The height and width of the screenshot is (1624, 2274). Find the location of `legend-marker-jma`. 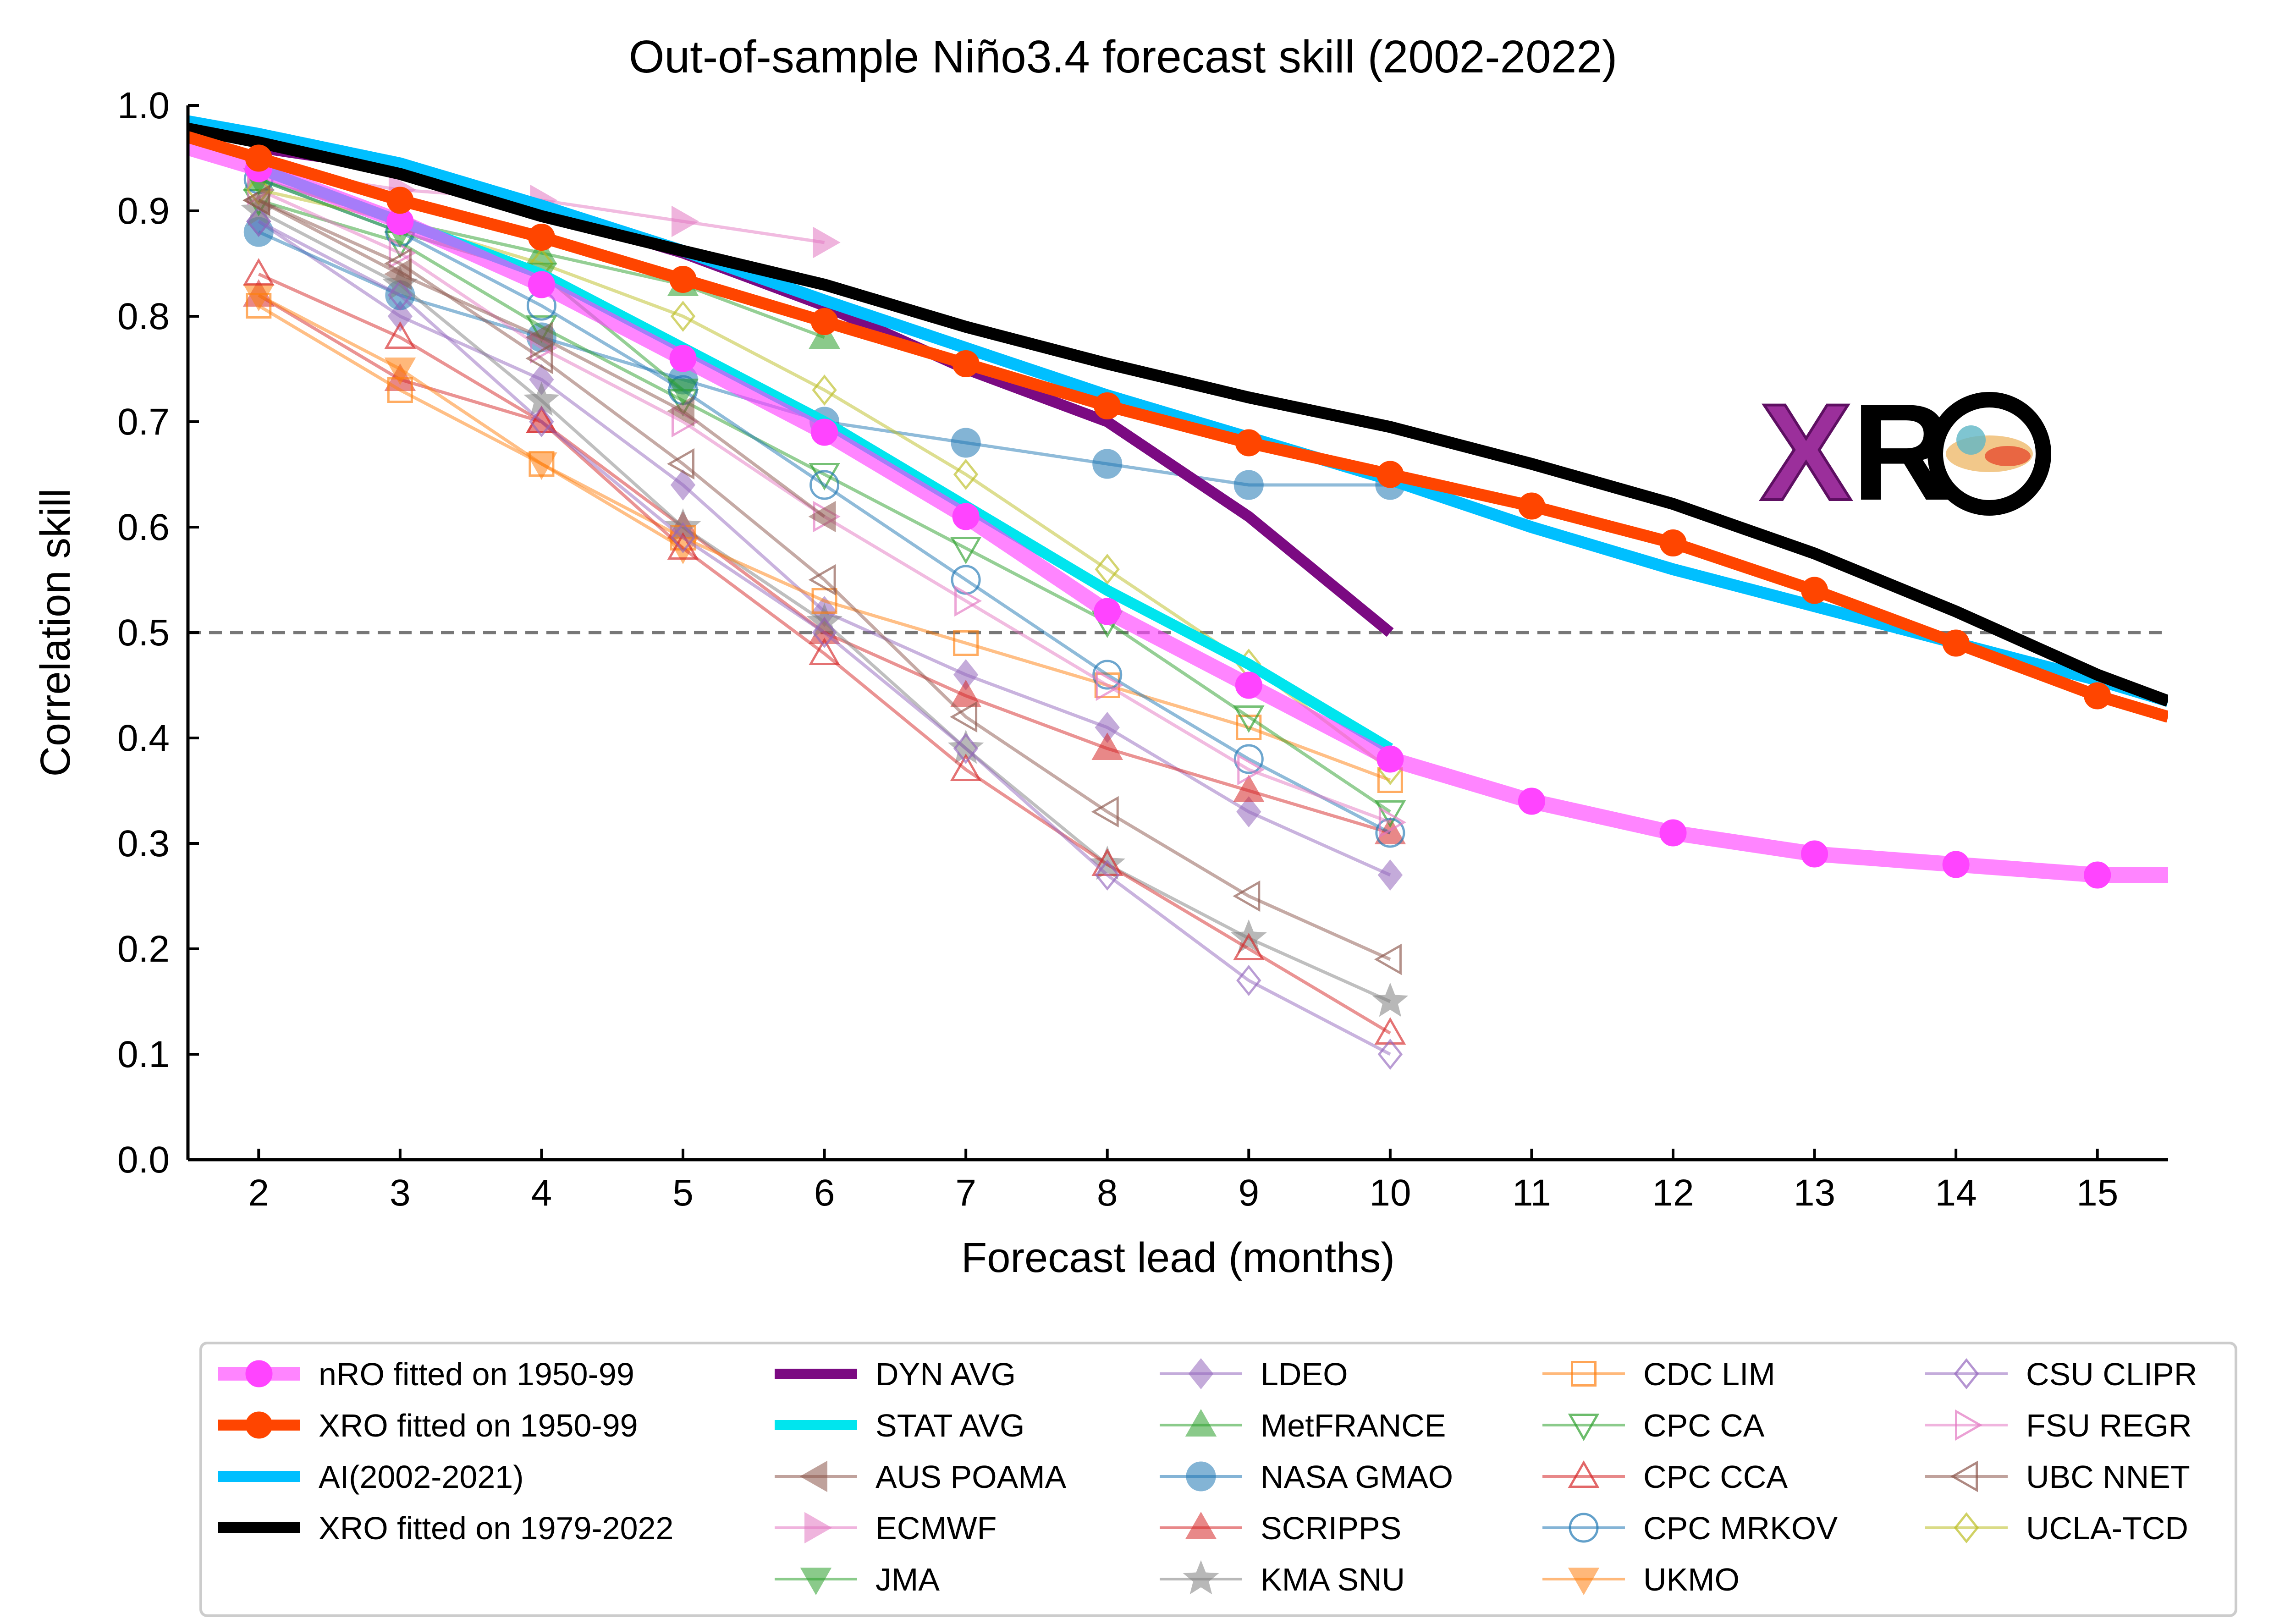

legend-marker-jma is located at coordinates (816, 1582).